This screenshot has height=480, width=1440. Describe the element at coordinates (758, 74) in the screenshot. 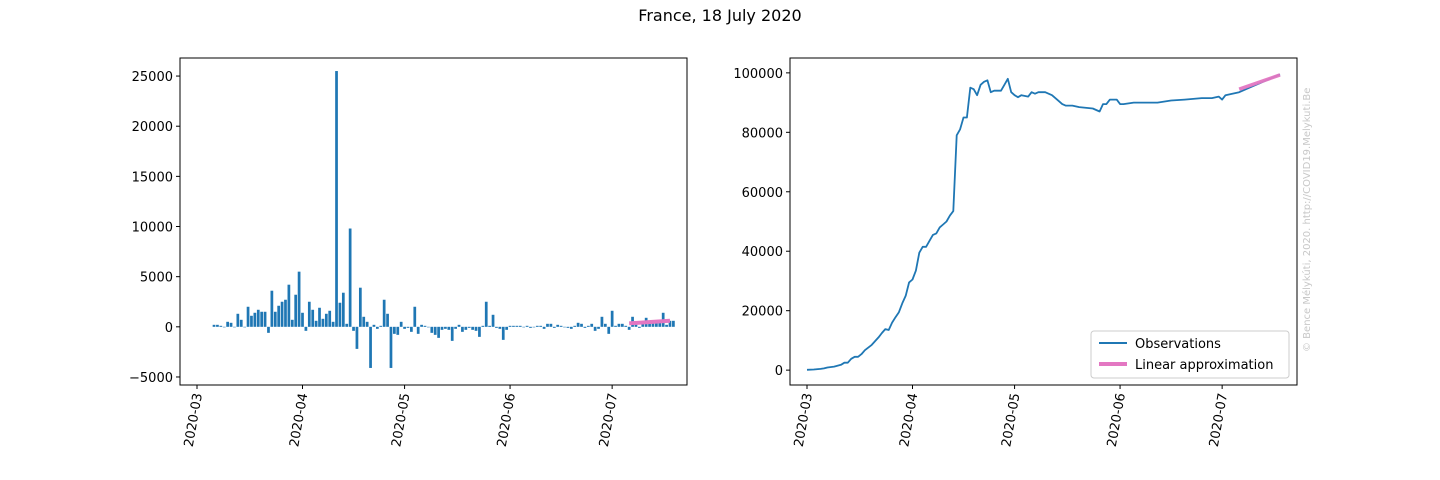

I see `y-tick-label: 100000` at that location.